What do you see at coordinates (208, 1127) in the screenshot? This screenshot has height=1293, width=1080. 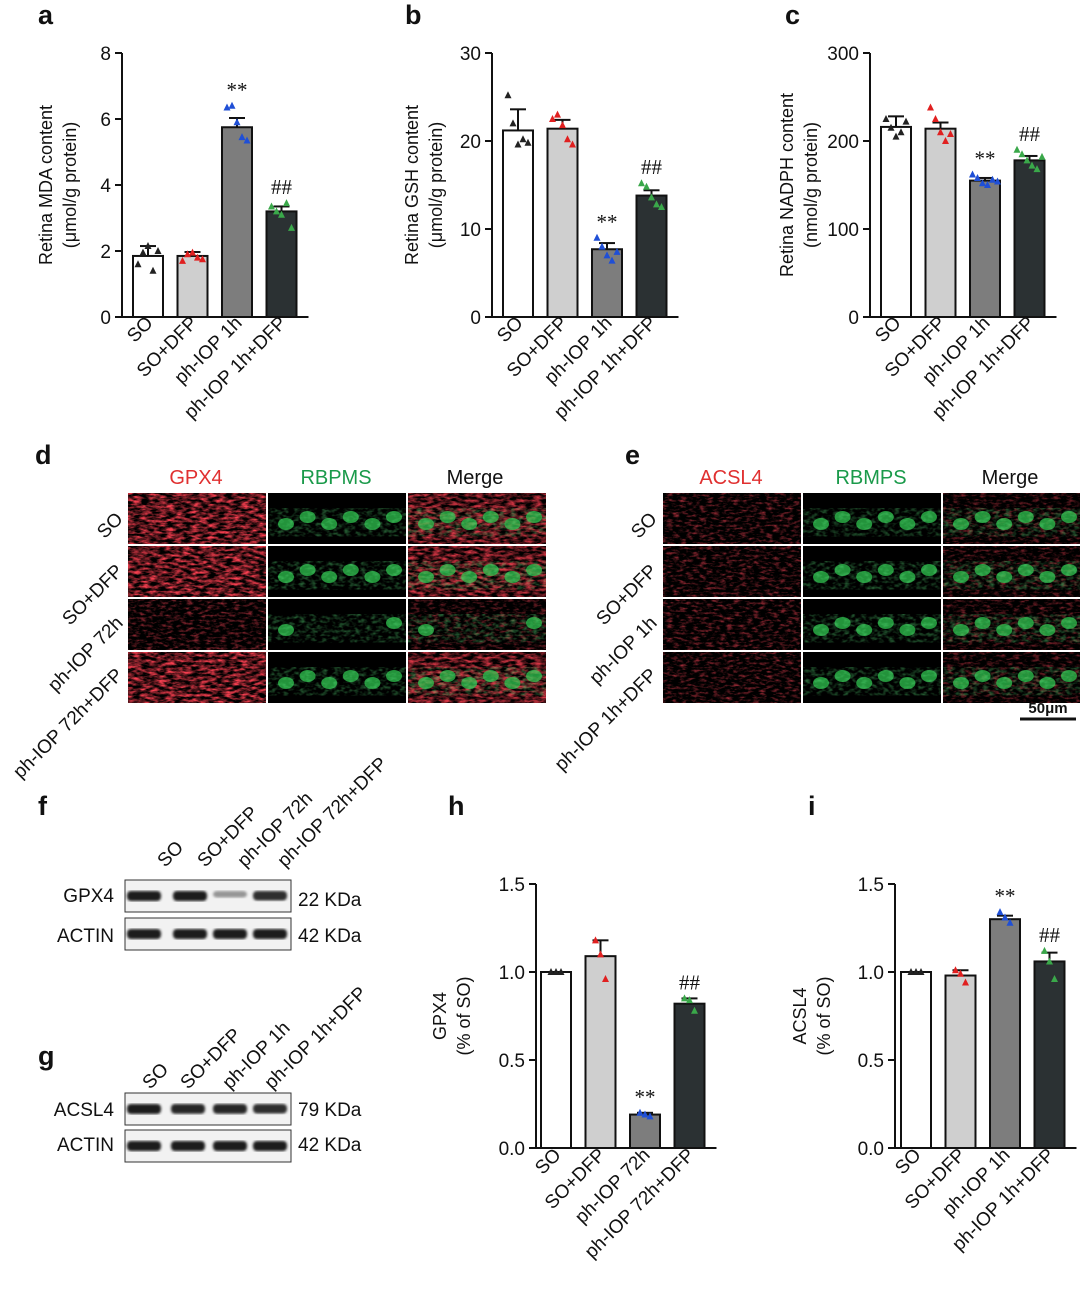 I see `blot-g-strips` at bounding box center [208, 1127].